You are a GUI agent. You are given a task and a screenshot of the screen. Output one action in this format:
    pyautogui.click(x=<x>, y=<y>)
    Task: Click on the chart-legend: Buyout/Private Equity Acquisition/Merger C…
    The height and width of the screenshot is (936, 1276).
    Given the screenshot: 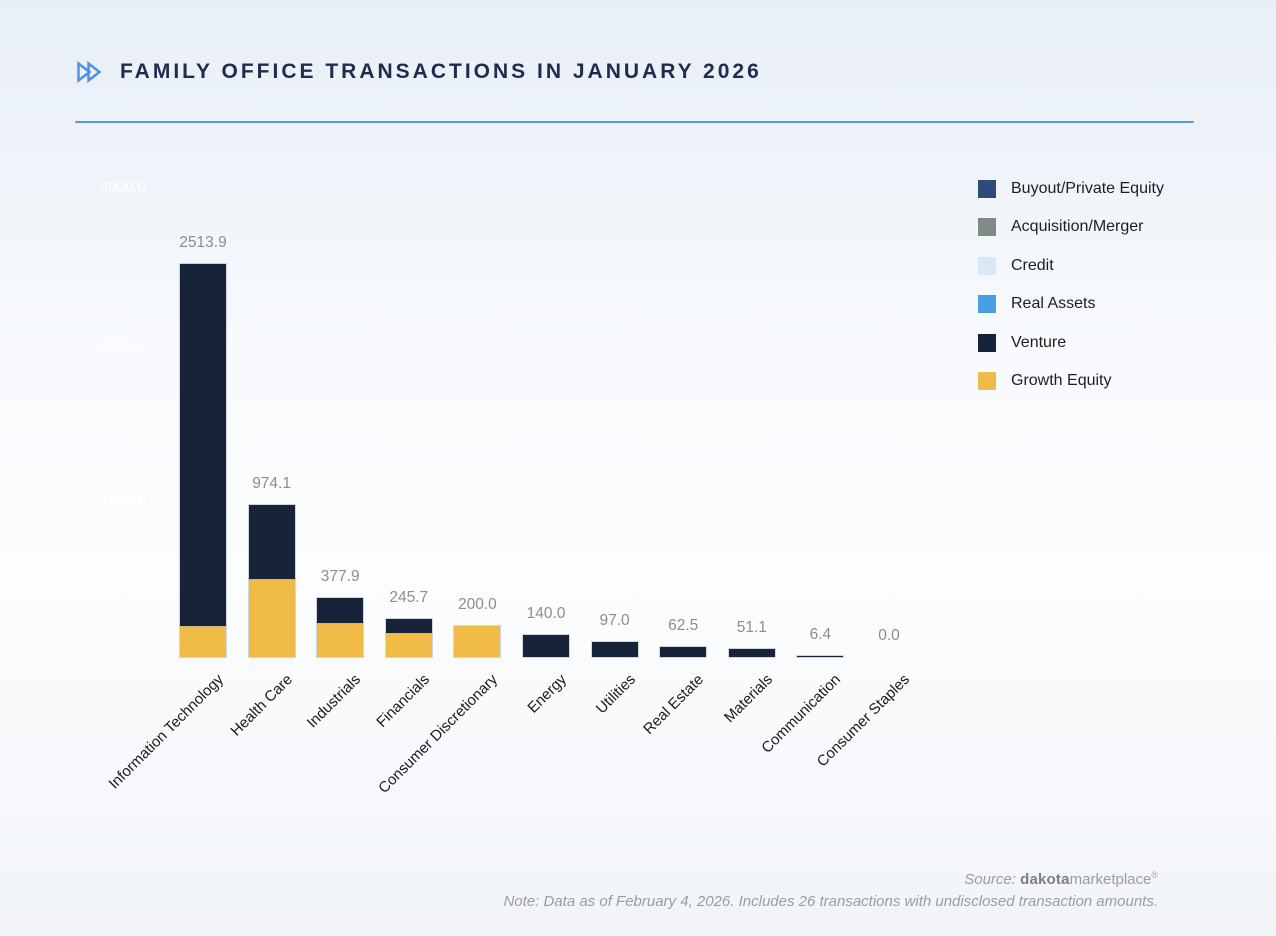 What is the action you would take?
    pyautogui.click(x=1071, y=294)
    